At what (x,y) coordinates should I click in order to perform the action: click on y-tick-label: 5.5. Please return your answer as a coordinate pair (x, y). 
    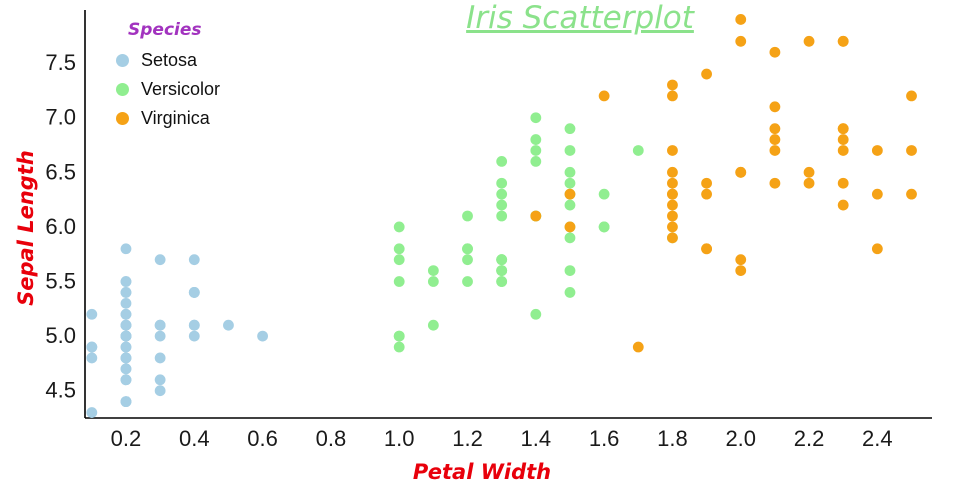
    Looking at the image, I should click on (60, 281).